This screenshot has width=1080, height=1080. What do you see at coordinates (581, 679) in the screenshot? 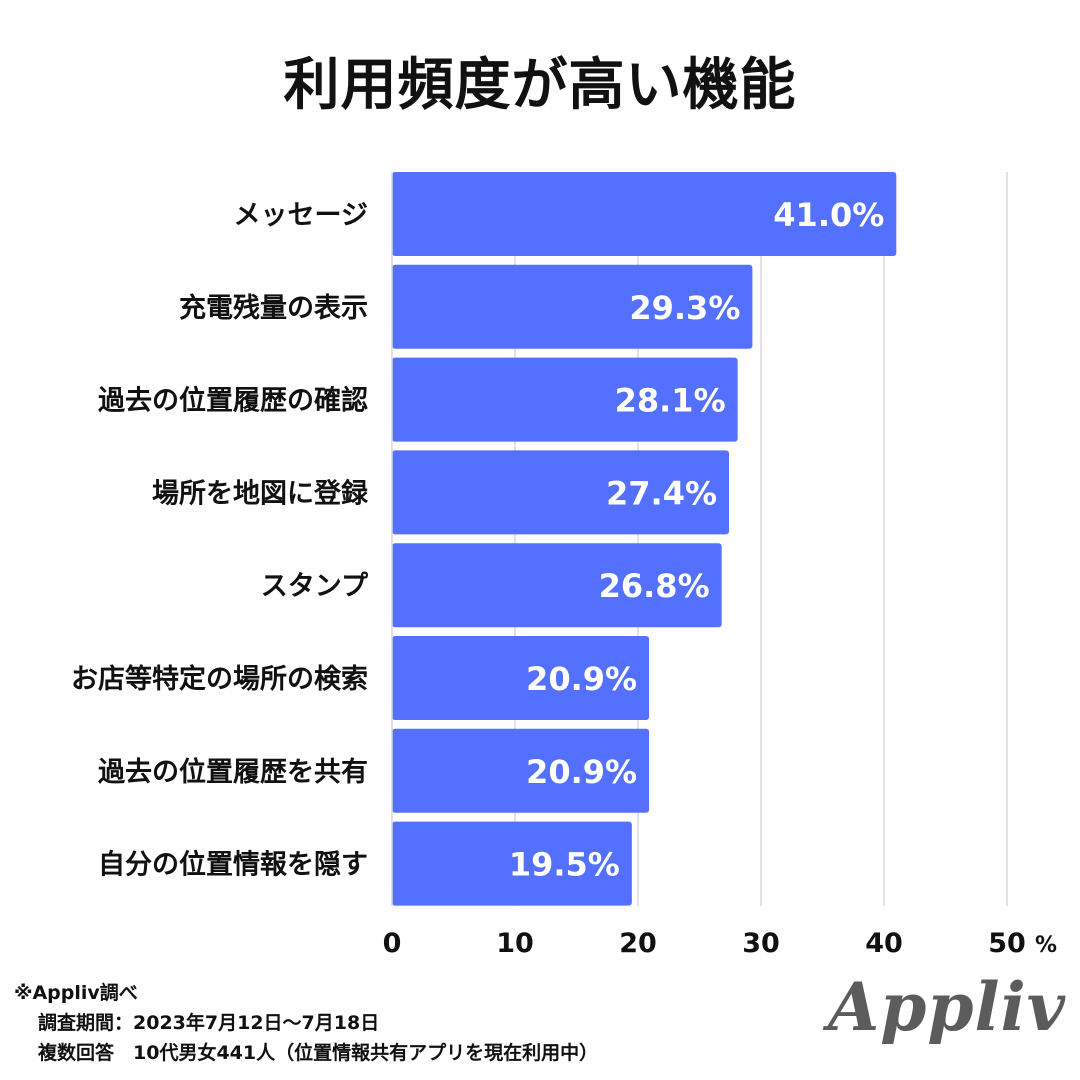
I see `data-label-6: 20.9%` at bounding box center [581, 679].